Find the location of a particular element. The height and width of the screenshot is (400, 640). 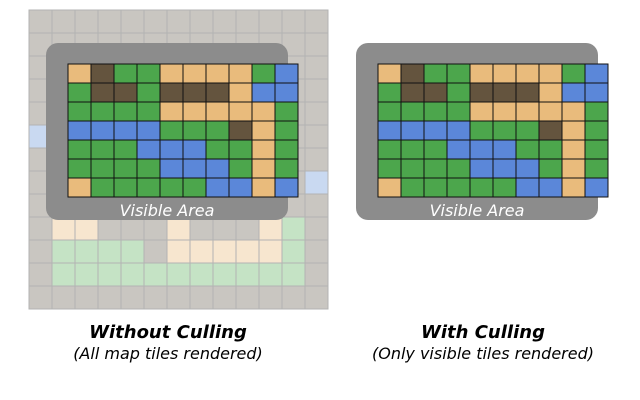

map-tile-water is located at coordinates (316, 182).